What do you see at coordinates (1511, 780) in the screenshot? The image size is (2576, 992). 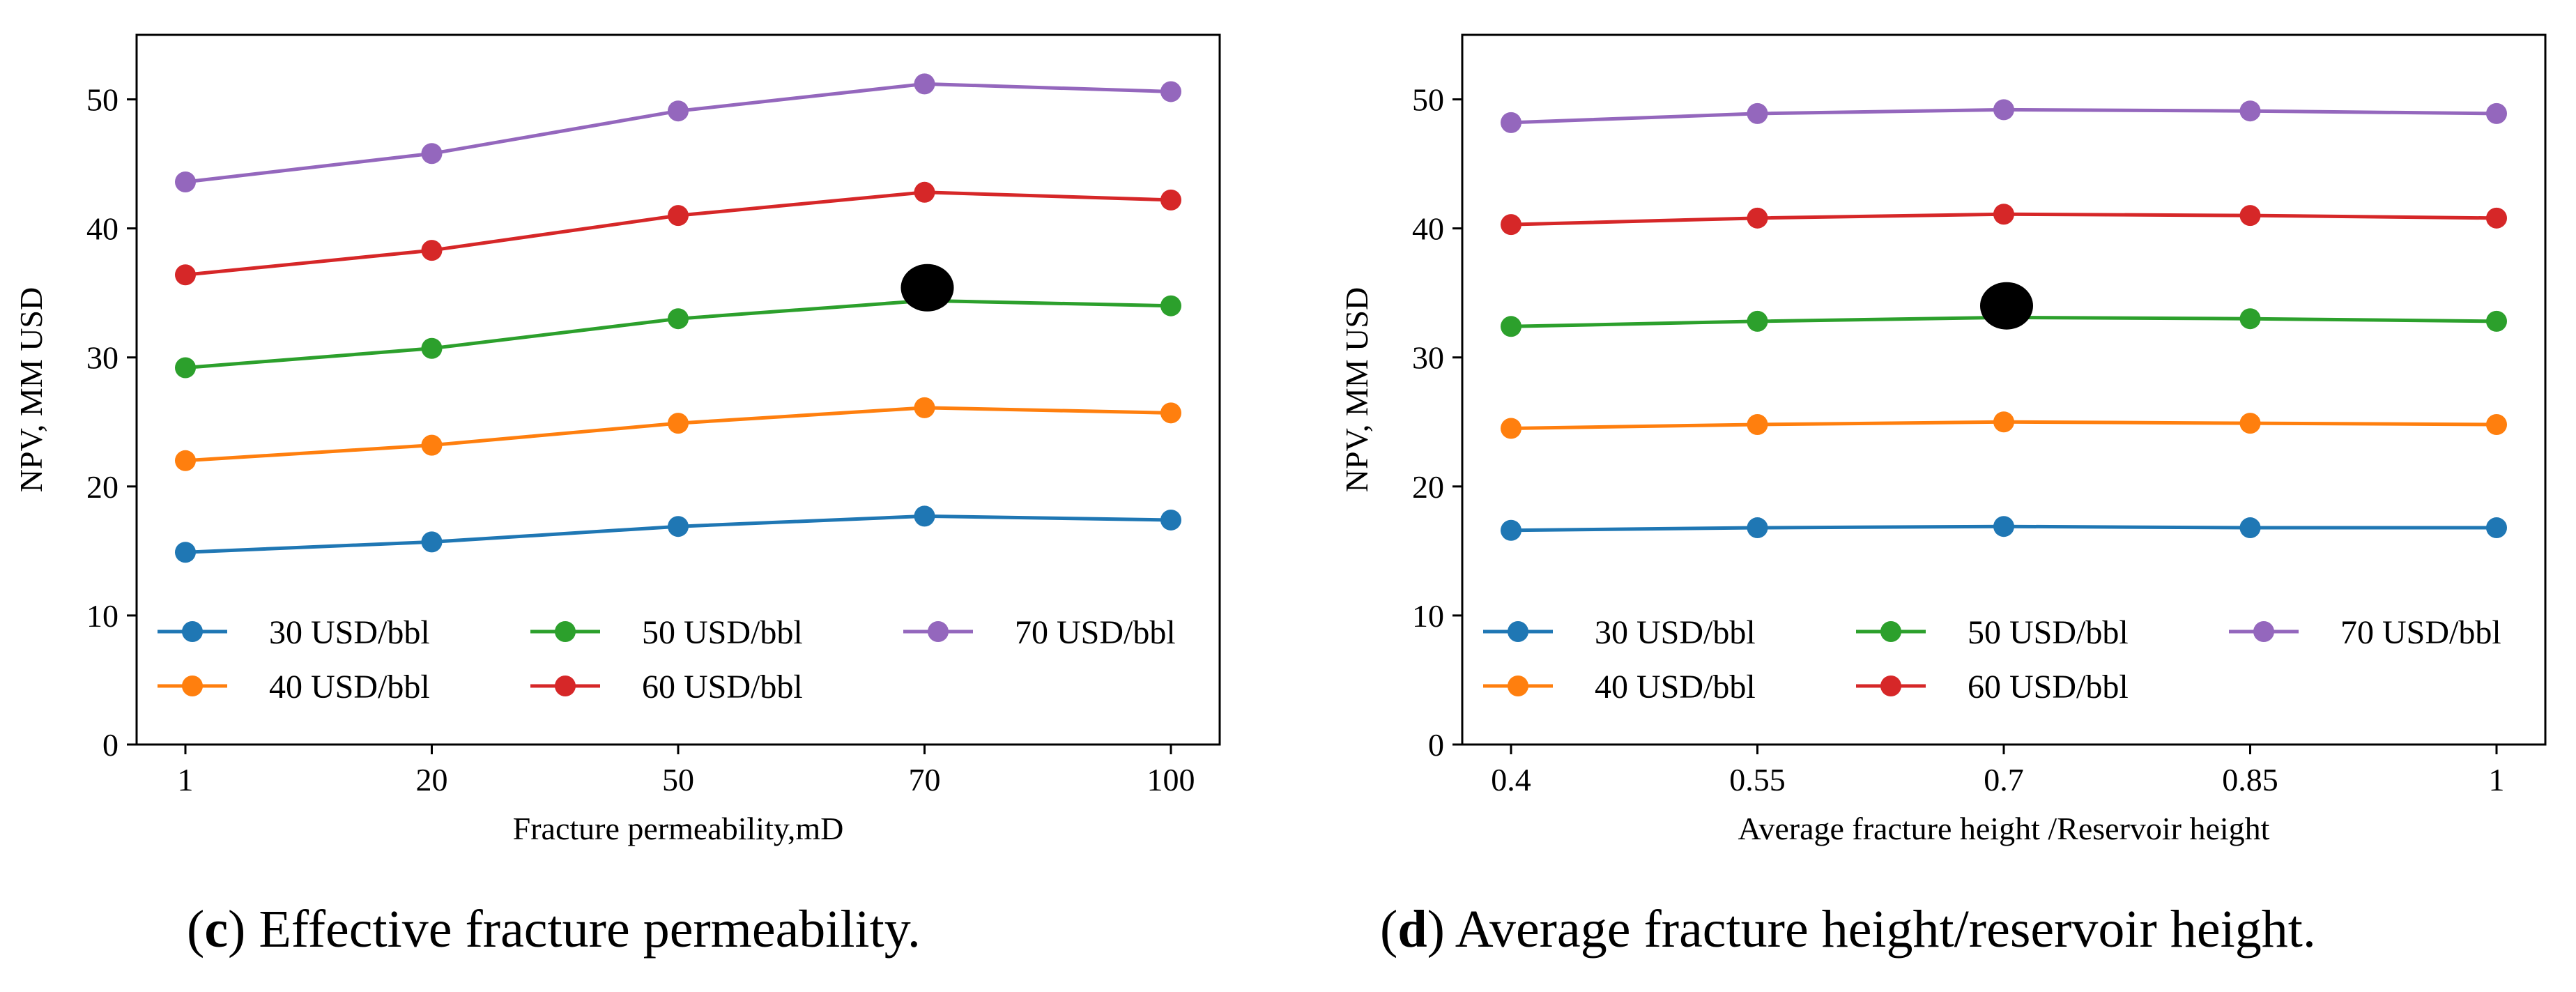 I see `x-tick-label: 0.4` at bounding box center [1511, 780].